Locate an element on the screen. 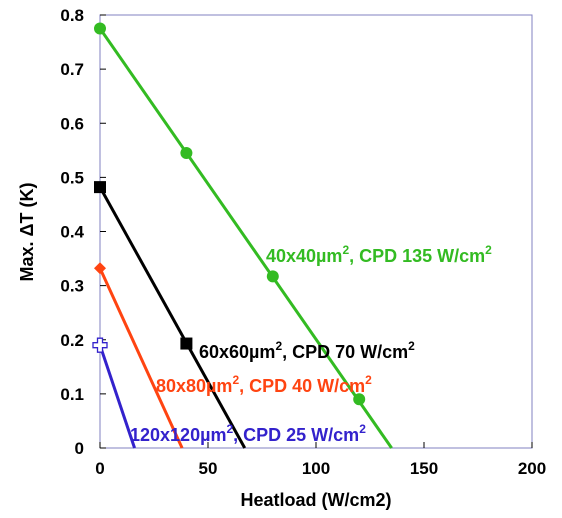  x-tick-label: 50 is located at coordinates (208, 468).